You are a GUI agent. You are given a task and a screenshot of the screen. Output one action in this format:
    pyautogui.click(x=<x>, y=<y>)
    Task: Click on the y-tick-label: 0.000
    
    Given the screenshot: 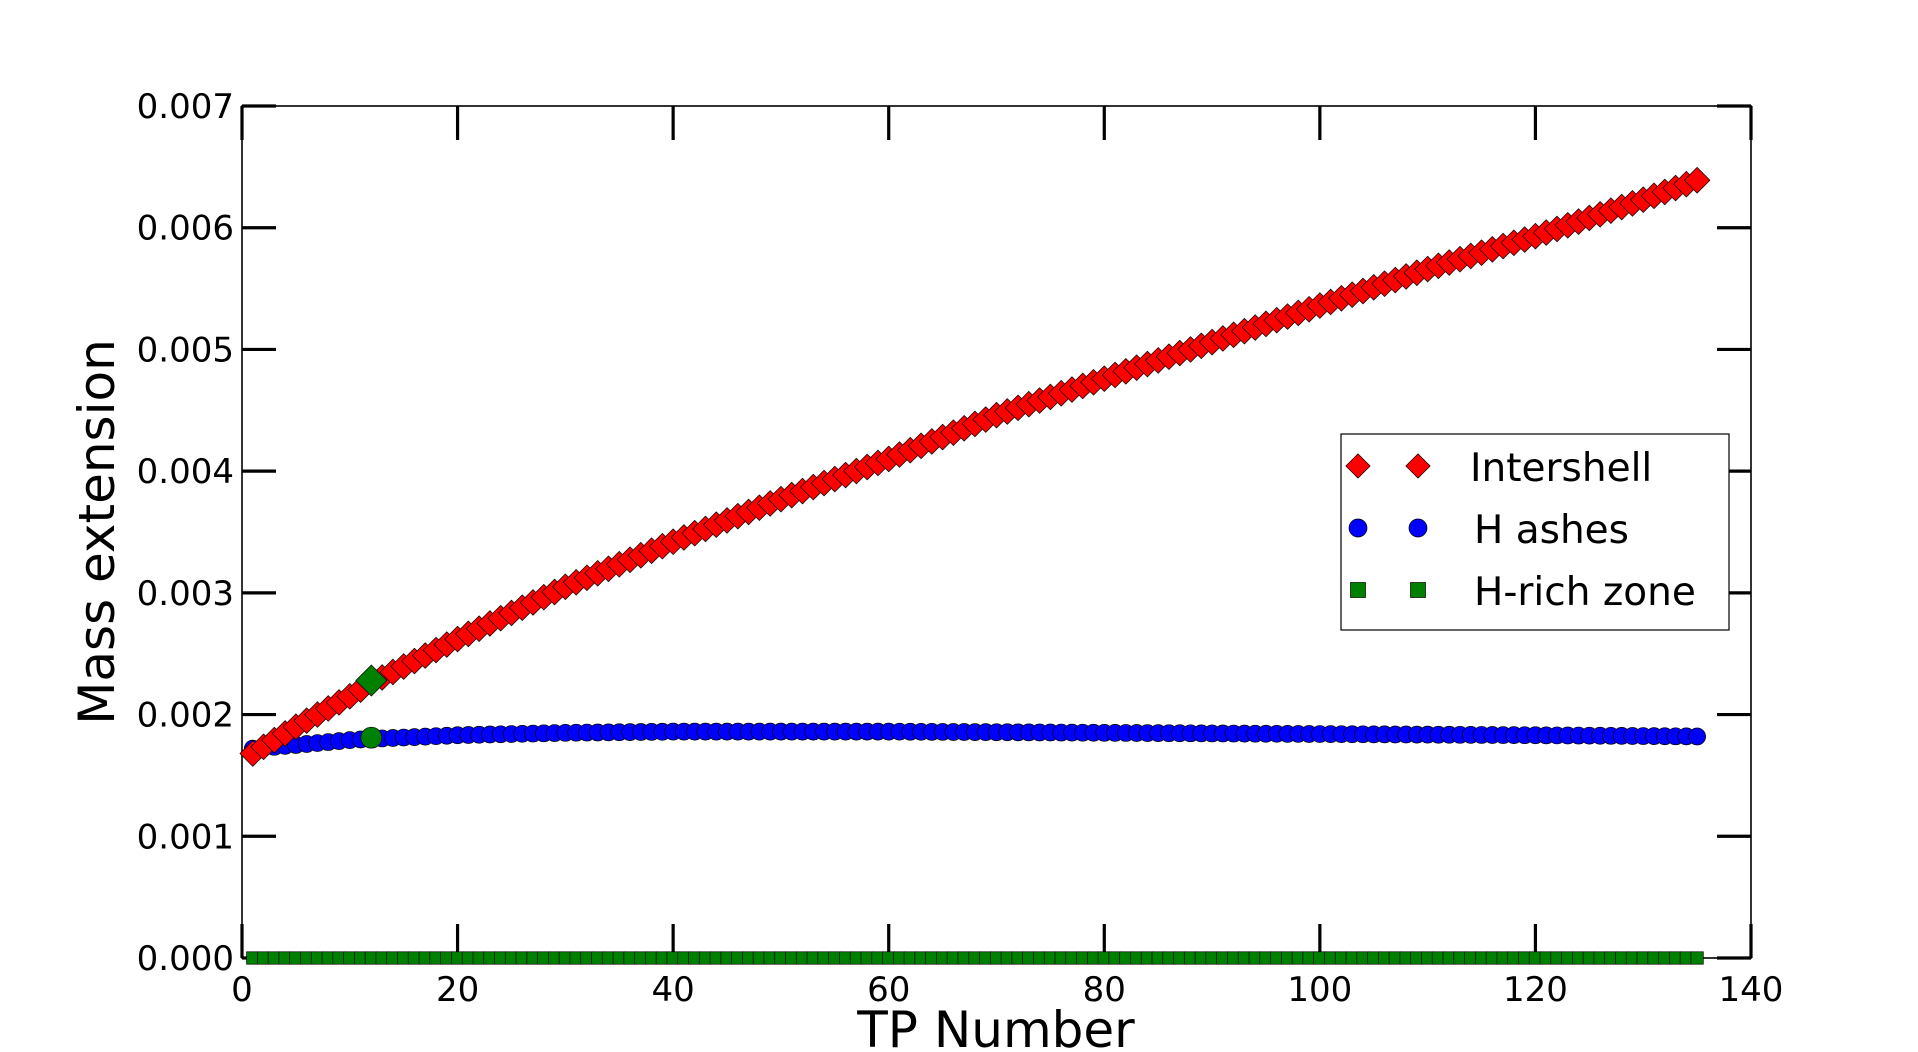 What is the action you would take?
    pyautogui.click(x=185, y=959)
    